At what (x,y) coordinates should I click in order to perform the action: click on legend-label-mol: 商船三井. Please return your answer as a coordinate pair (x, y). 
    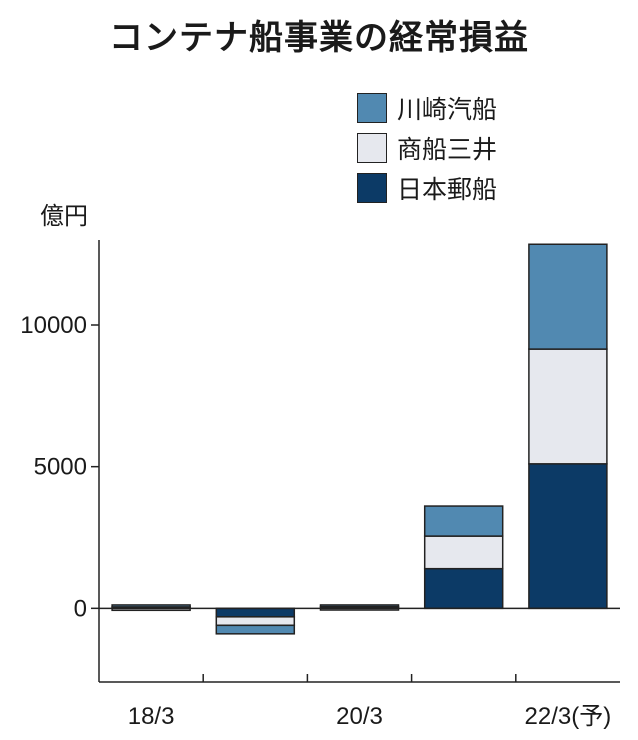
    Looking at the image, I should click on (447, 149).